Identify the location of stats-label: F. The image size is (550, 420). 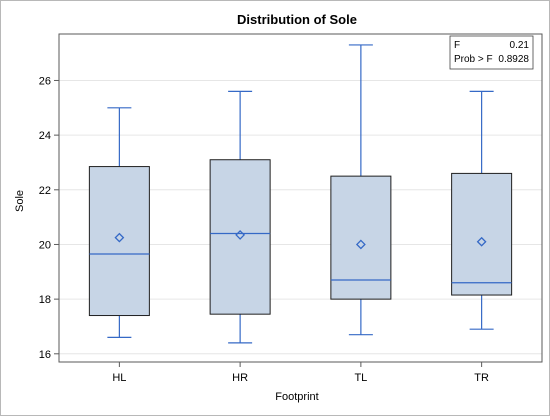
(457, 45).